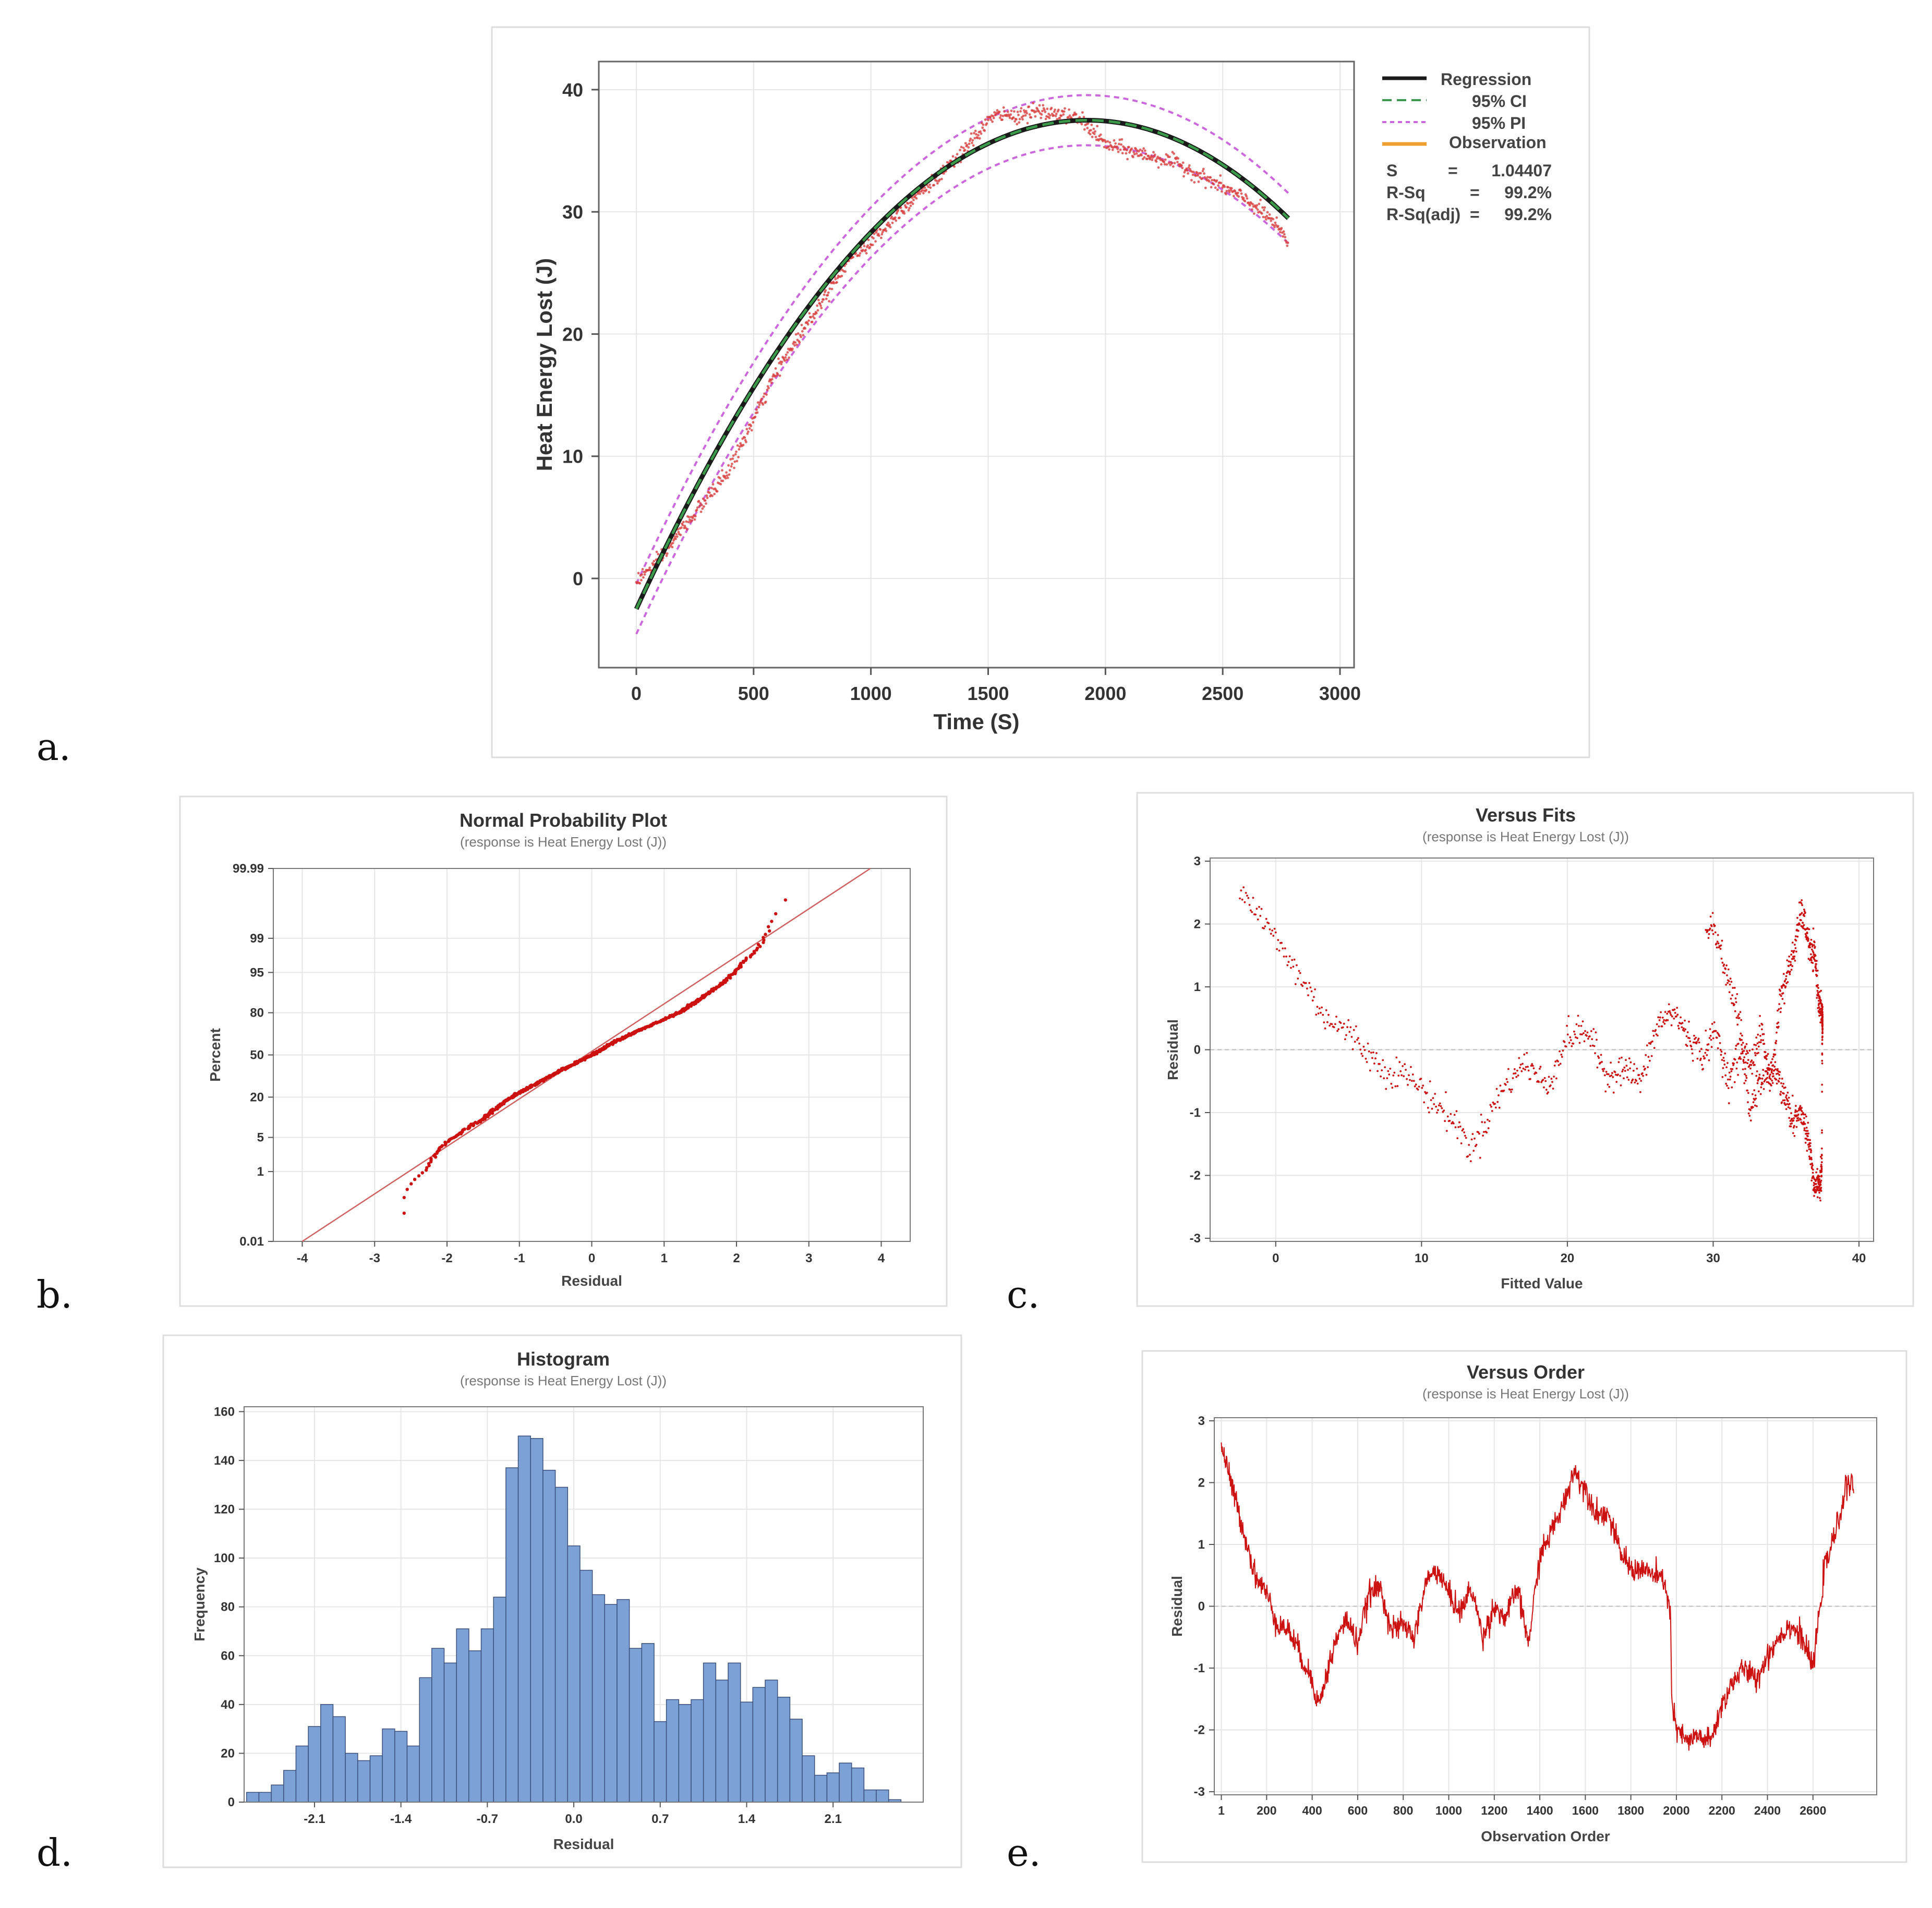  Describe the element at coordinates (1486, 79) in the screenshot. I see `legend-regression-label: Regression` at that location.